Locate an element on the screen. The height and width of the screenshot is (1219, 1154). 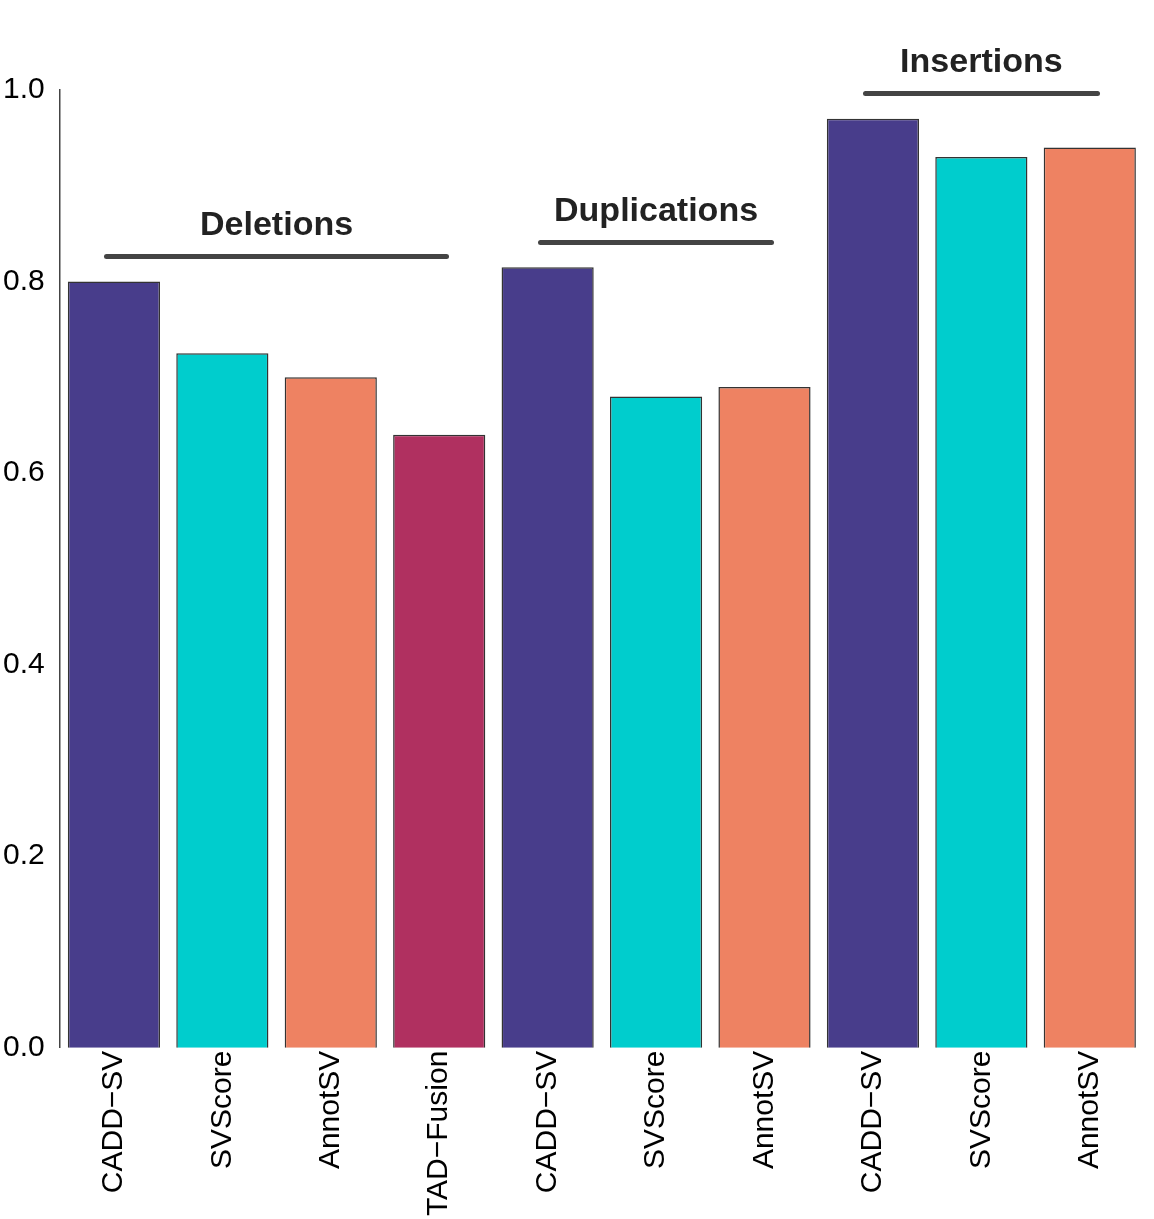
y-tick-label: 0.4 is located at coordinates (23, 662).